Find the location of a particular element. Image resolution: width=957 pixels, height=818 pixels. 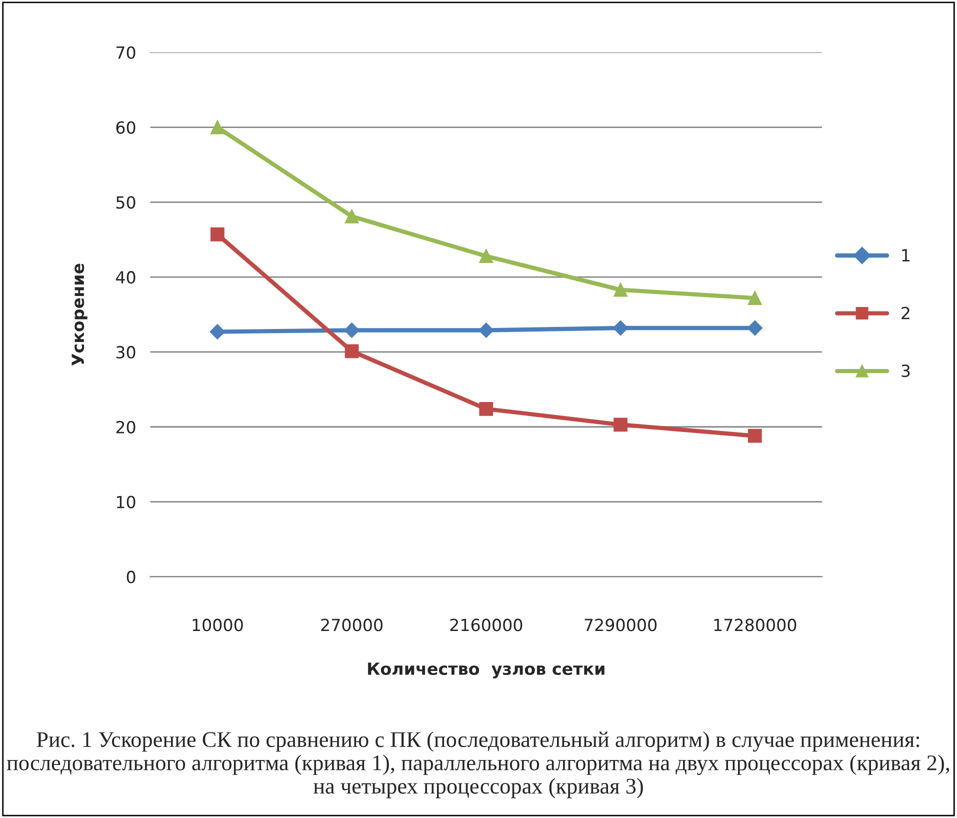

x-axis-title: Количество узлов сетки is located at coordinates (486, 670).